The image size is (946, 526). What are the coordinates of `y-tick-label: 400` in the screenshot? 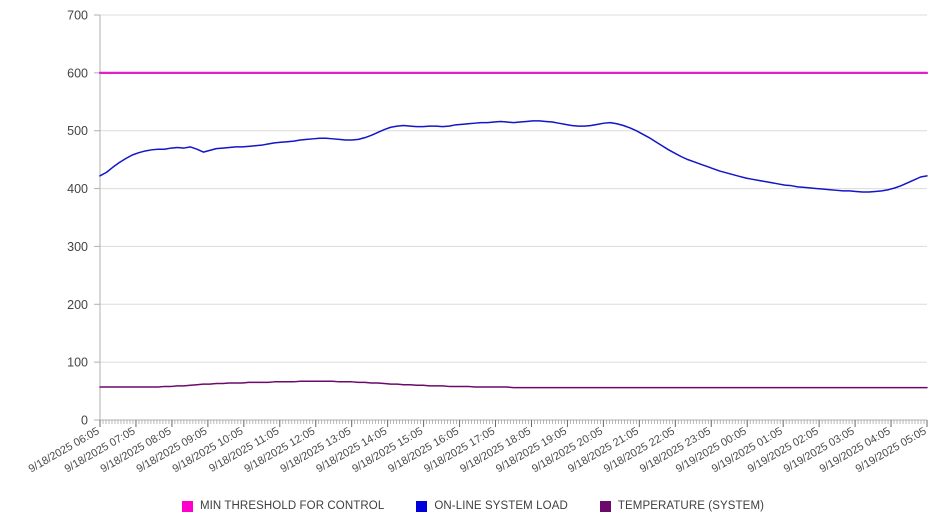 It's located at (77, 189).